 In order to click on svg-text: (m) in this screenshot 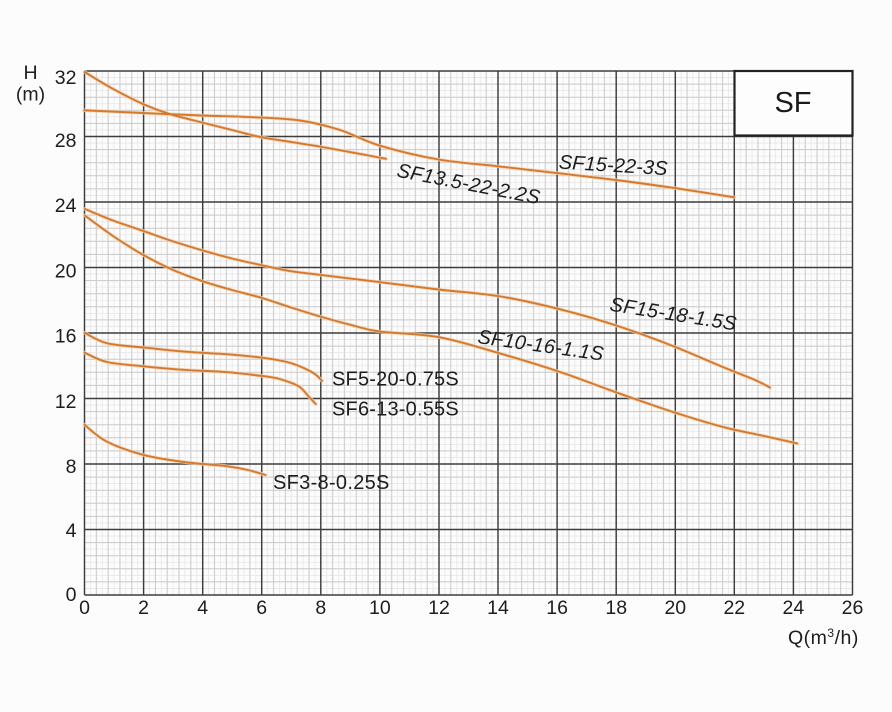, I will do `click(30, 95)`.